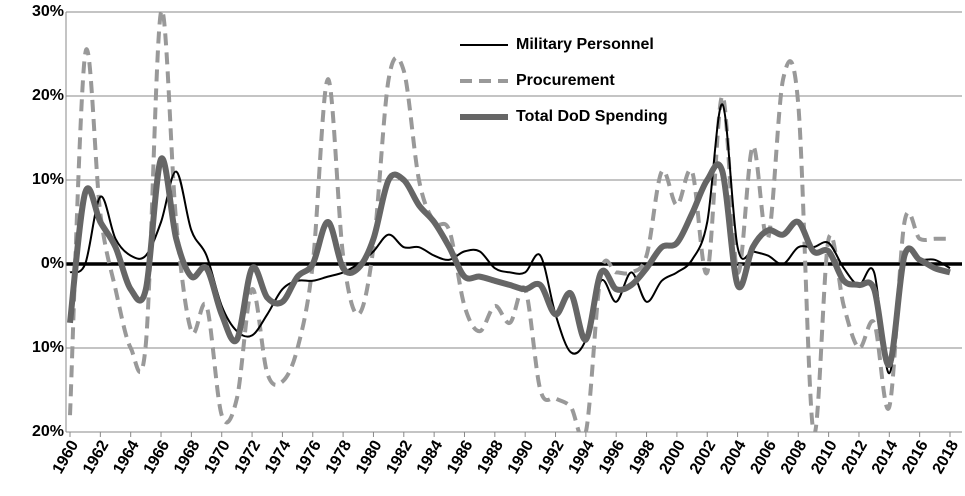 The height and width of the screenshot is (496, 965). I want to click on x-tick-label: 2010, so click(824, 457).